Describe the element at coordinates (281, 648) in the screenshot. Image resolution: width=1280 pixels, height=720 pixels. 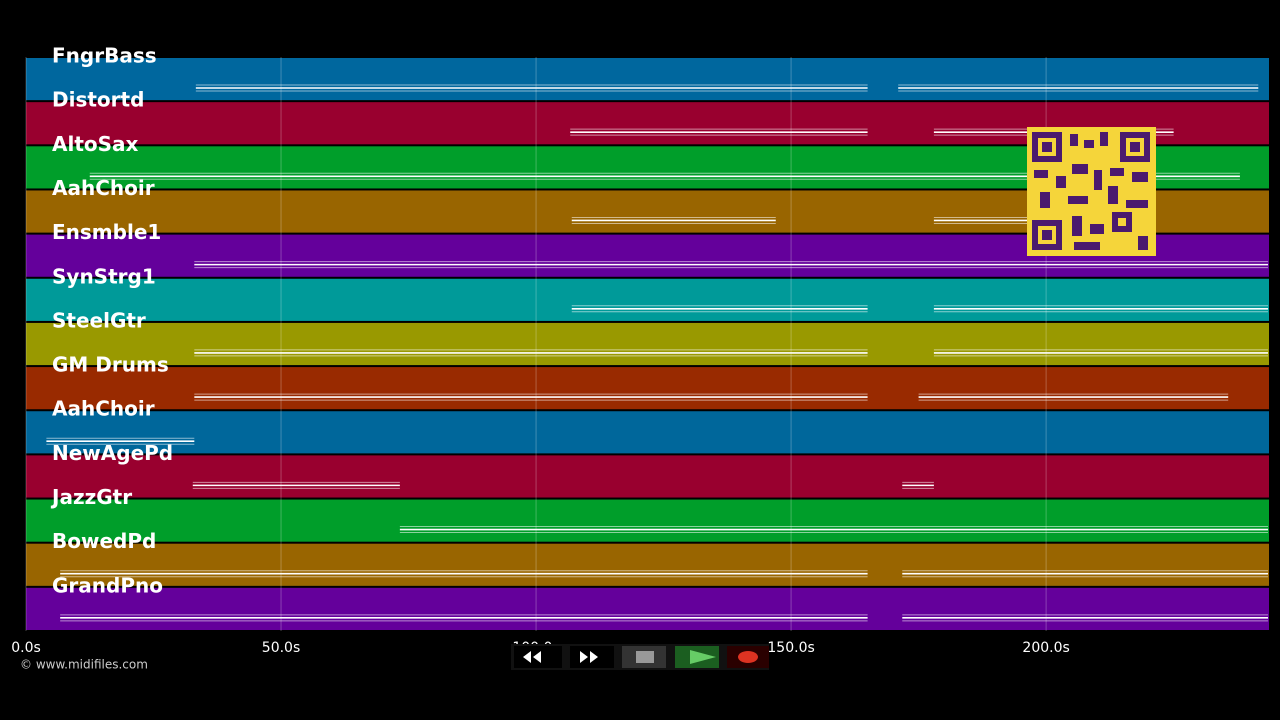
I see `tick-label: 50.0s` at that location.